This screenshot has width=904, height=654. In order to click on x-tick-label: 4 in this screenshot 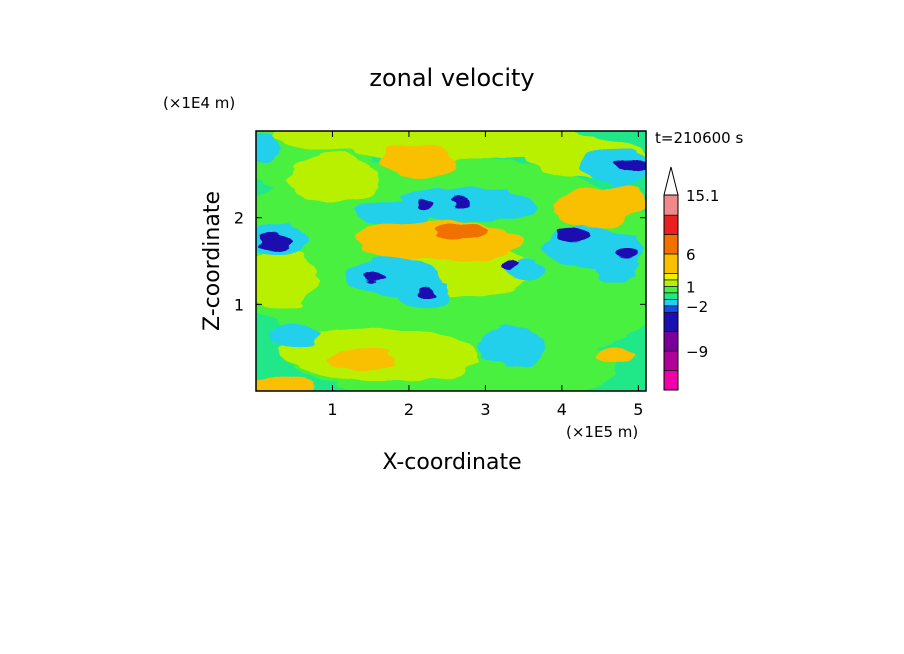, I will do `click(562, 409)`.